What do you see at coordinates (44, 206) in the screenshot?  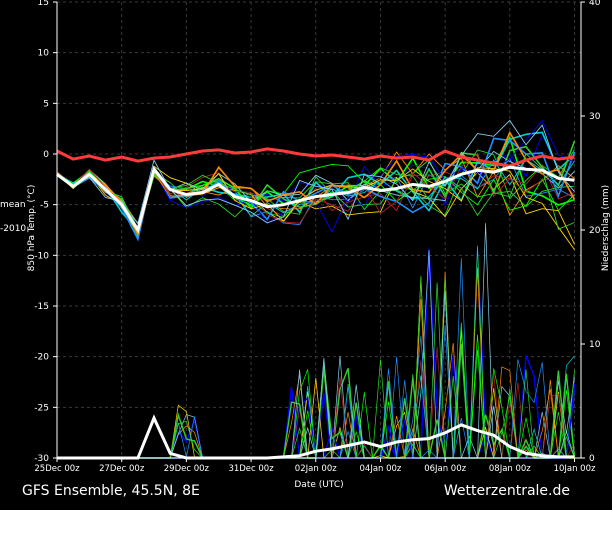 I see `y-tick-label-left: -5` at bounding box center [44, 206].